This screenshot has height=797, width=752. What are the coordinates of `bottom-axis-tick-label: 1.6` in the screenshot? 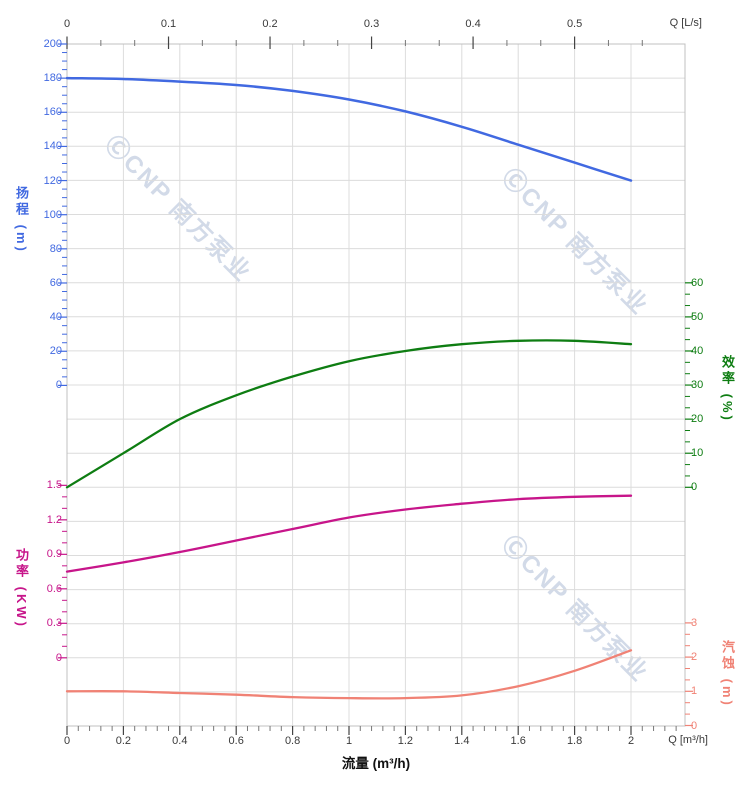 It's located at (518, 741).